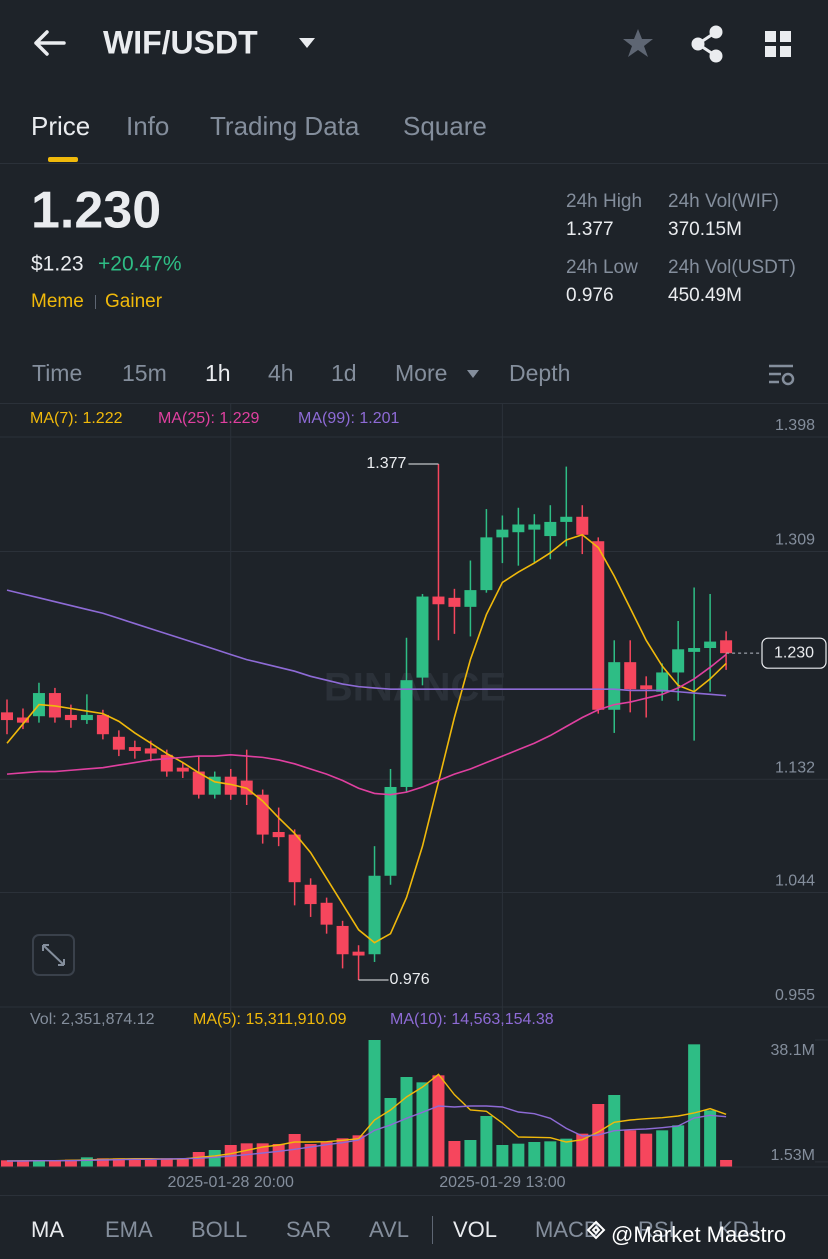  Describe the element at coordinates (475, 1229) in the screenshot. I see `indicator-tab: VOL` at that location.